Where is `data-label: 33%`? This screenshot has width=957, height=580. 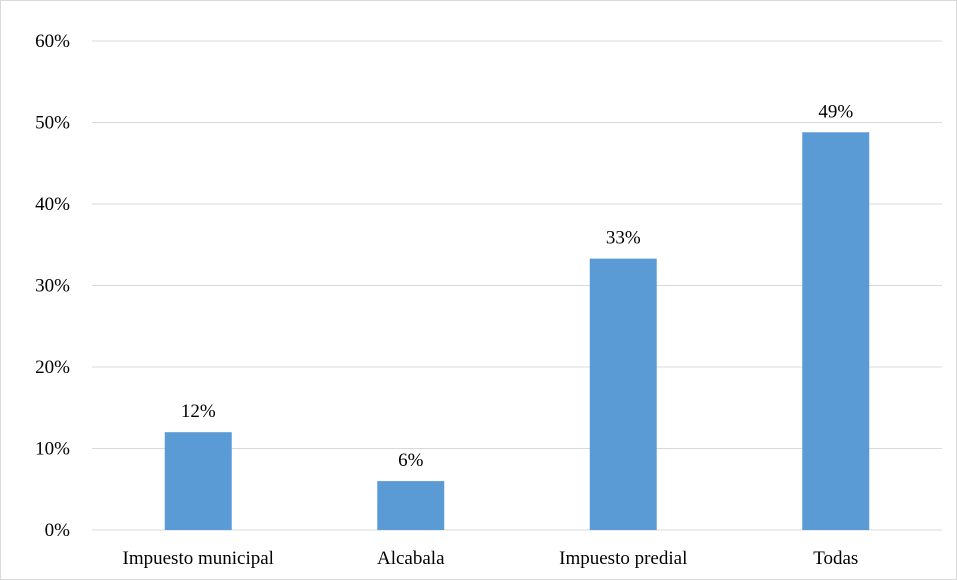 data-label: 33% is located at coordinates (623, 238).